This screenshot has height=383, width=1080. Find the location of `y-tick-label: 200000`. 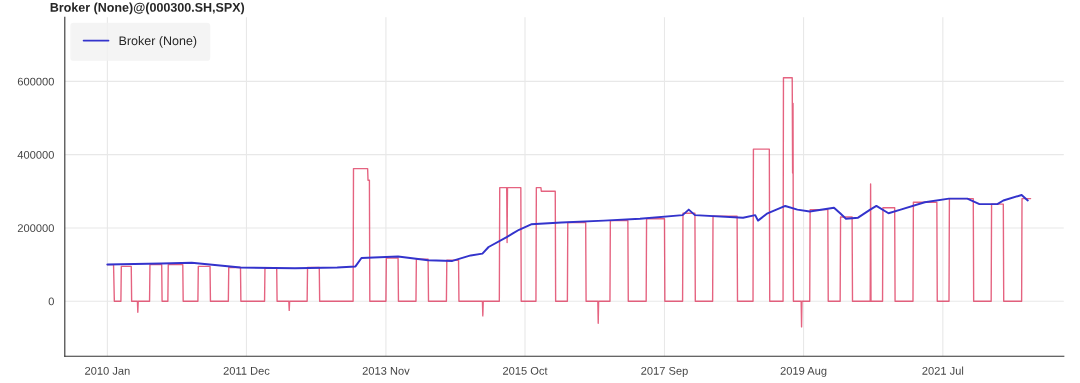

y-tick-label: 200000 is located at coordinates (35, 228).